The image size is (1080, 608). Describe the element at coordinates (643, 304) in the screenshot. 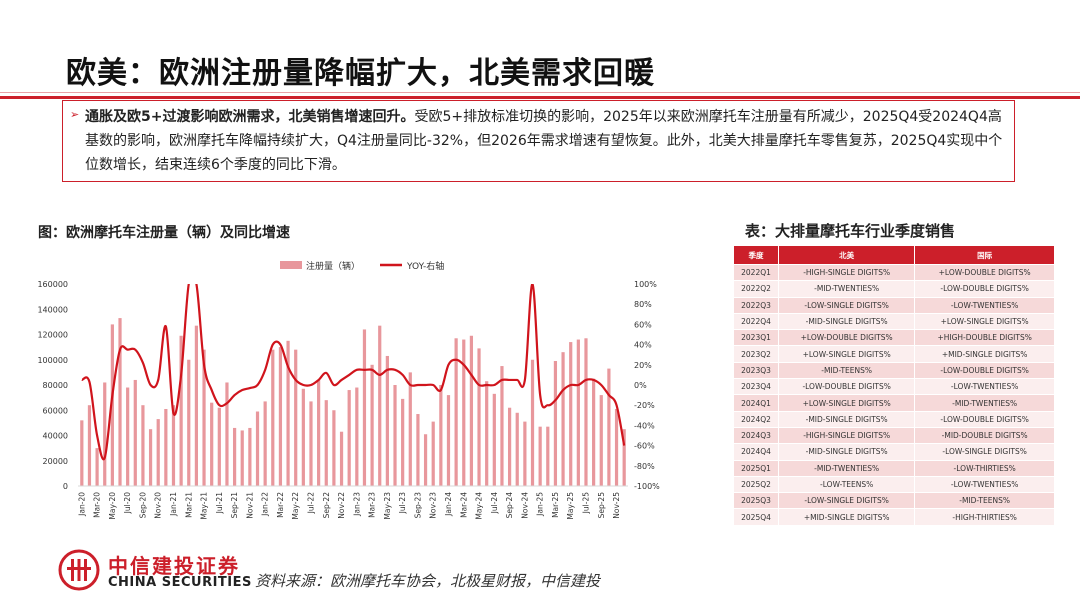

I see `right-tick-label: 80%` at that location.